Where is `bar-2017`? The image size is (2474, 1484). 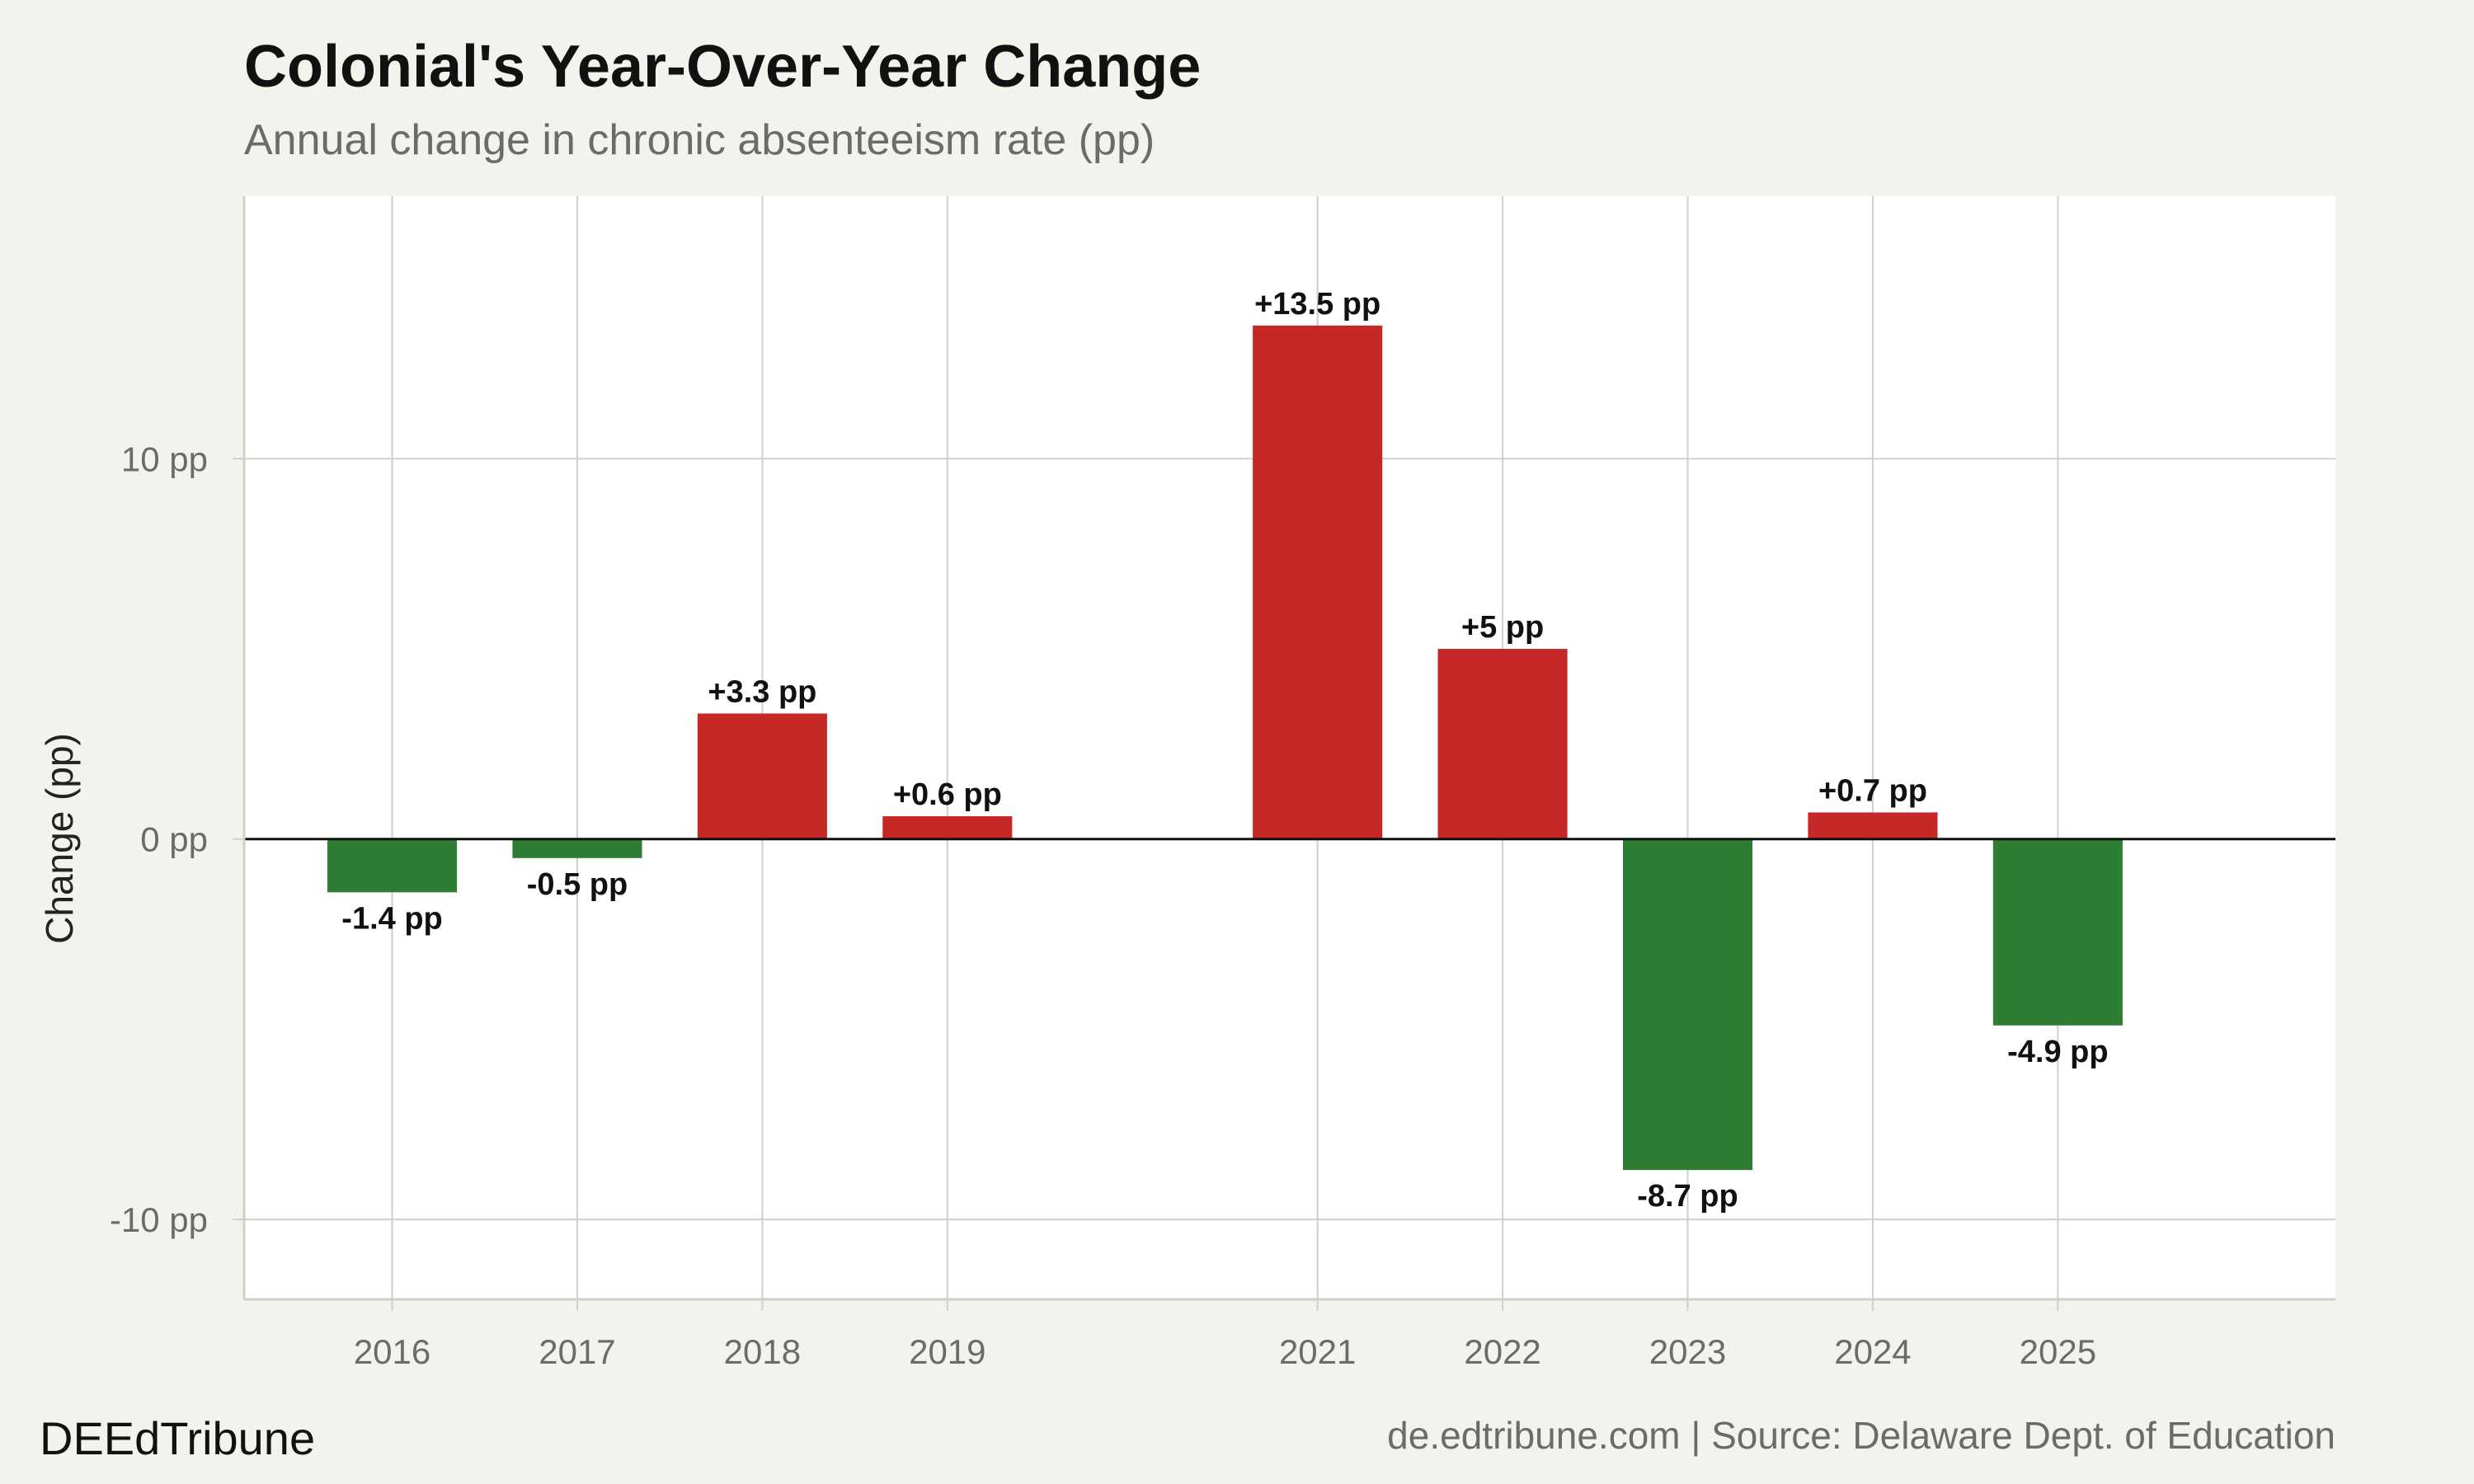
bar-2017 is located at coordinates (577, 848).